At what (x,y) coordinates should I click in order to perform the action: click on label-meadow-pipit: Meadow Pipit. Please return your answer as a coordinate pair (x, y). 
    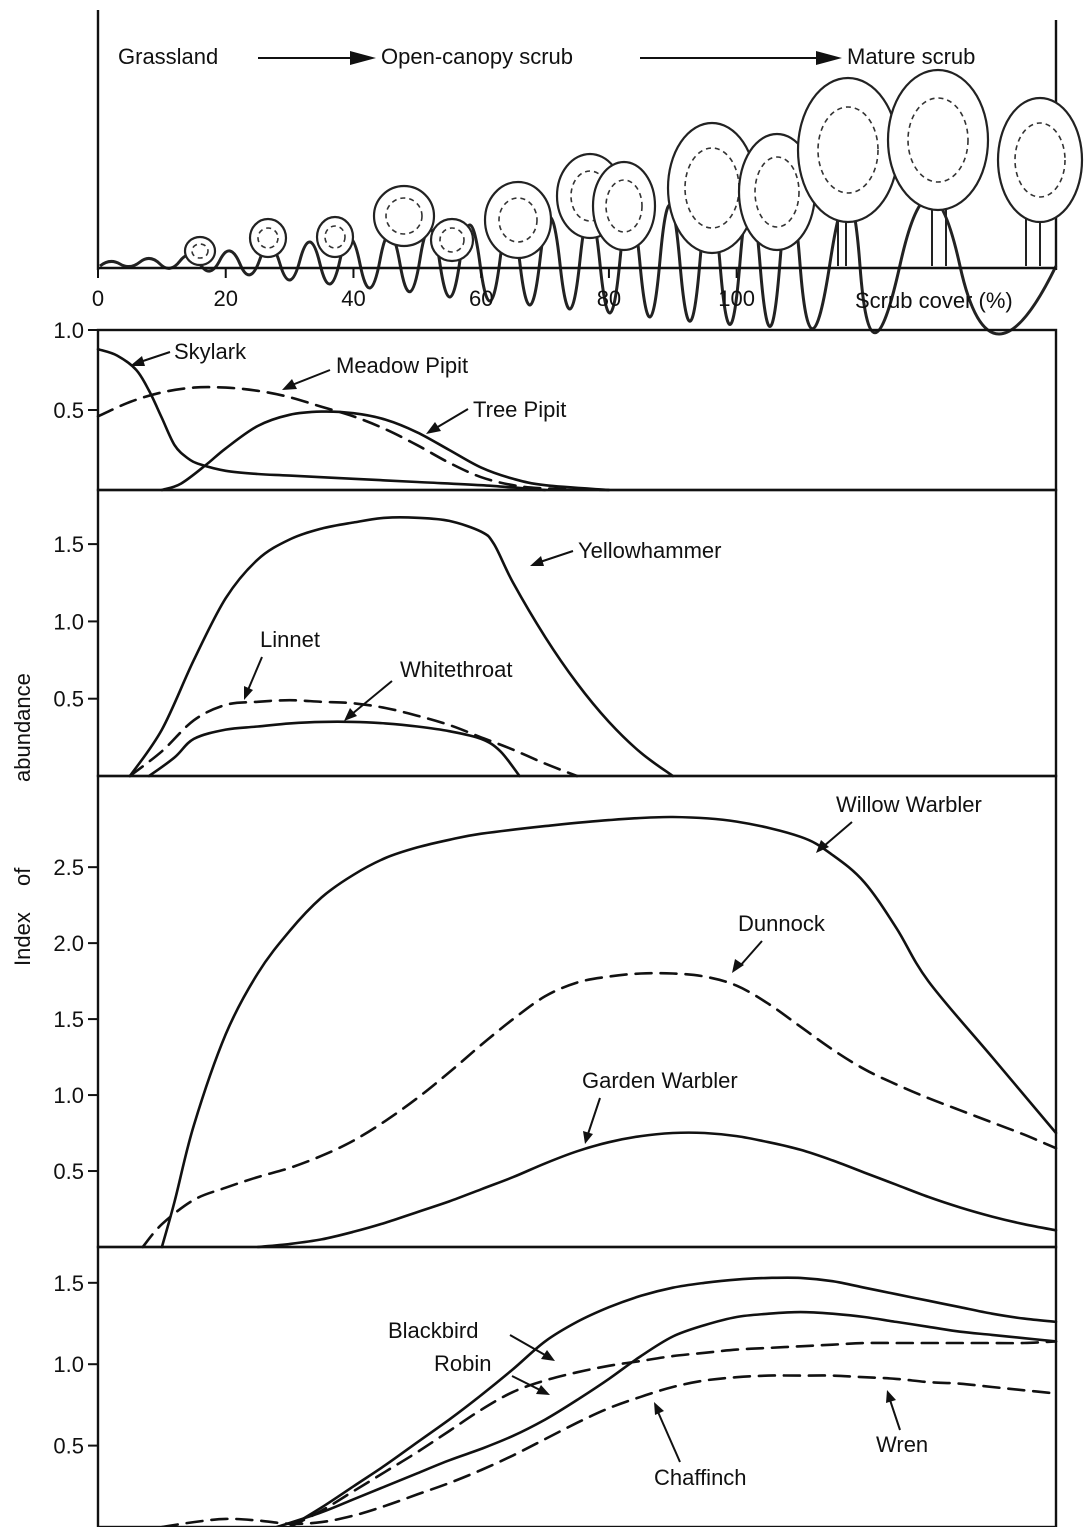
    Looking at the image, I should click on (402, 365).